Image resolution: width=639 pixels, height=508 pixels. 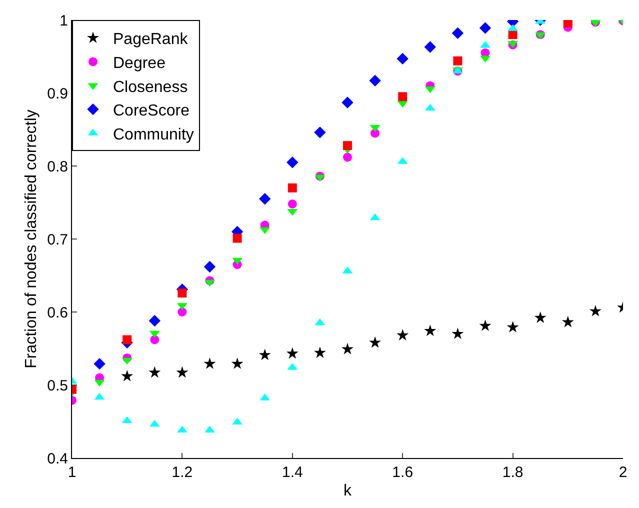 I want to click on y-tick-label: 0.7, so click(x=57, y=239).